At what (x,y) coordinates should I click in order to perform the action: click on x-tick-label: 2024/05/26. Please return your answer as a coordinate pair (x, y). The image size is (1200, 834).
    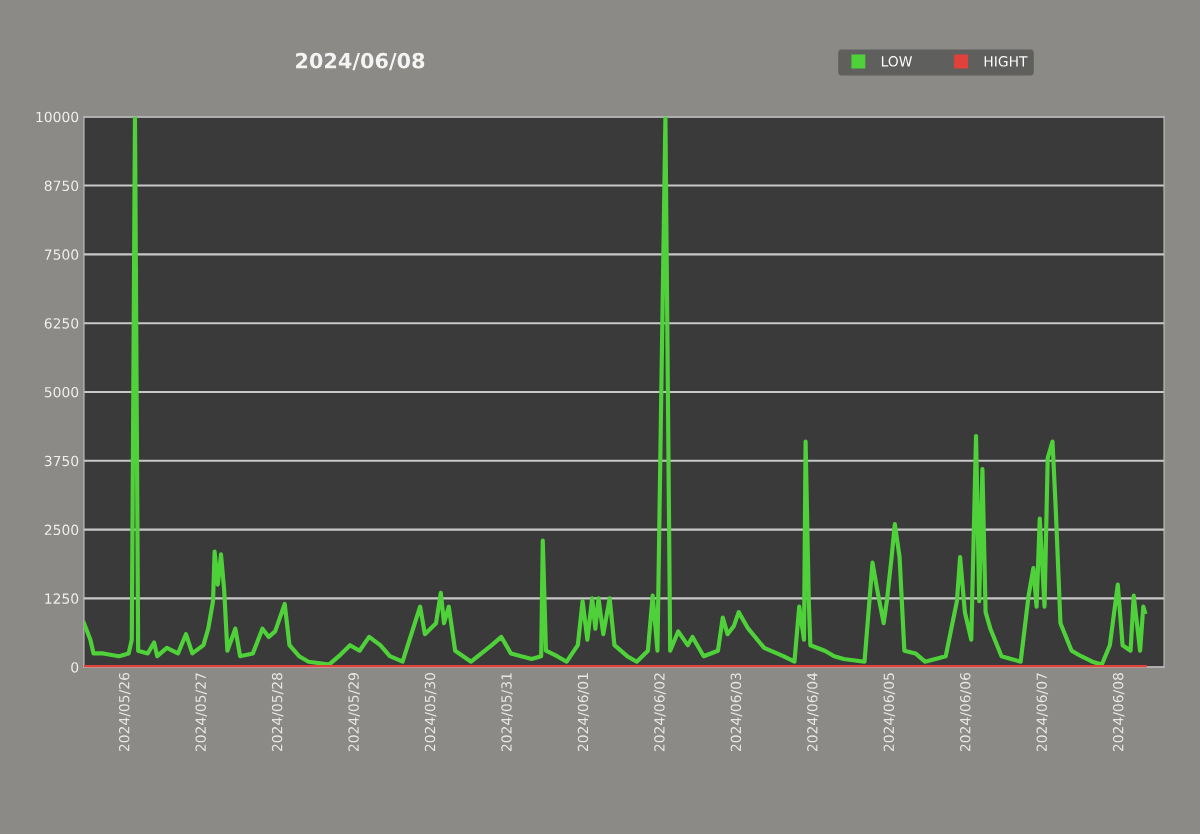
    Looking at the image, I should click on (124, 712).